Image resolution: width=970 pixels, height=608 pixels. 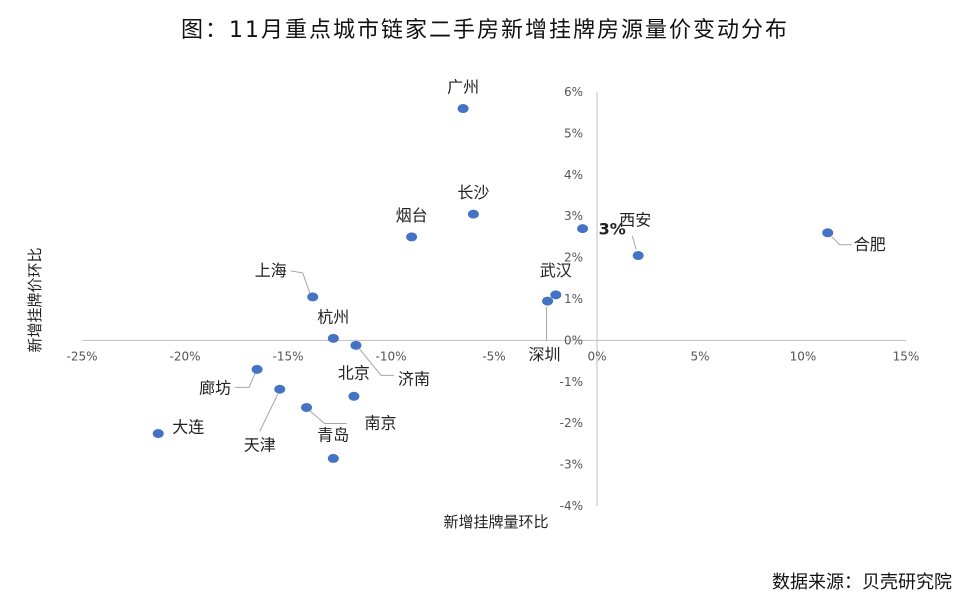 I want to click on x-tick-label: -25%, so click(x=81, y=356).